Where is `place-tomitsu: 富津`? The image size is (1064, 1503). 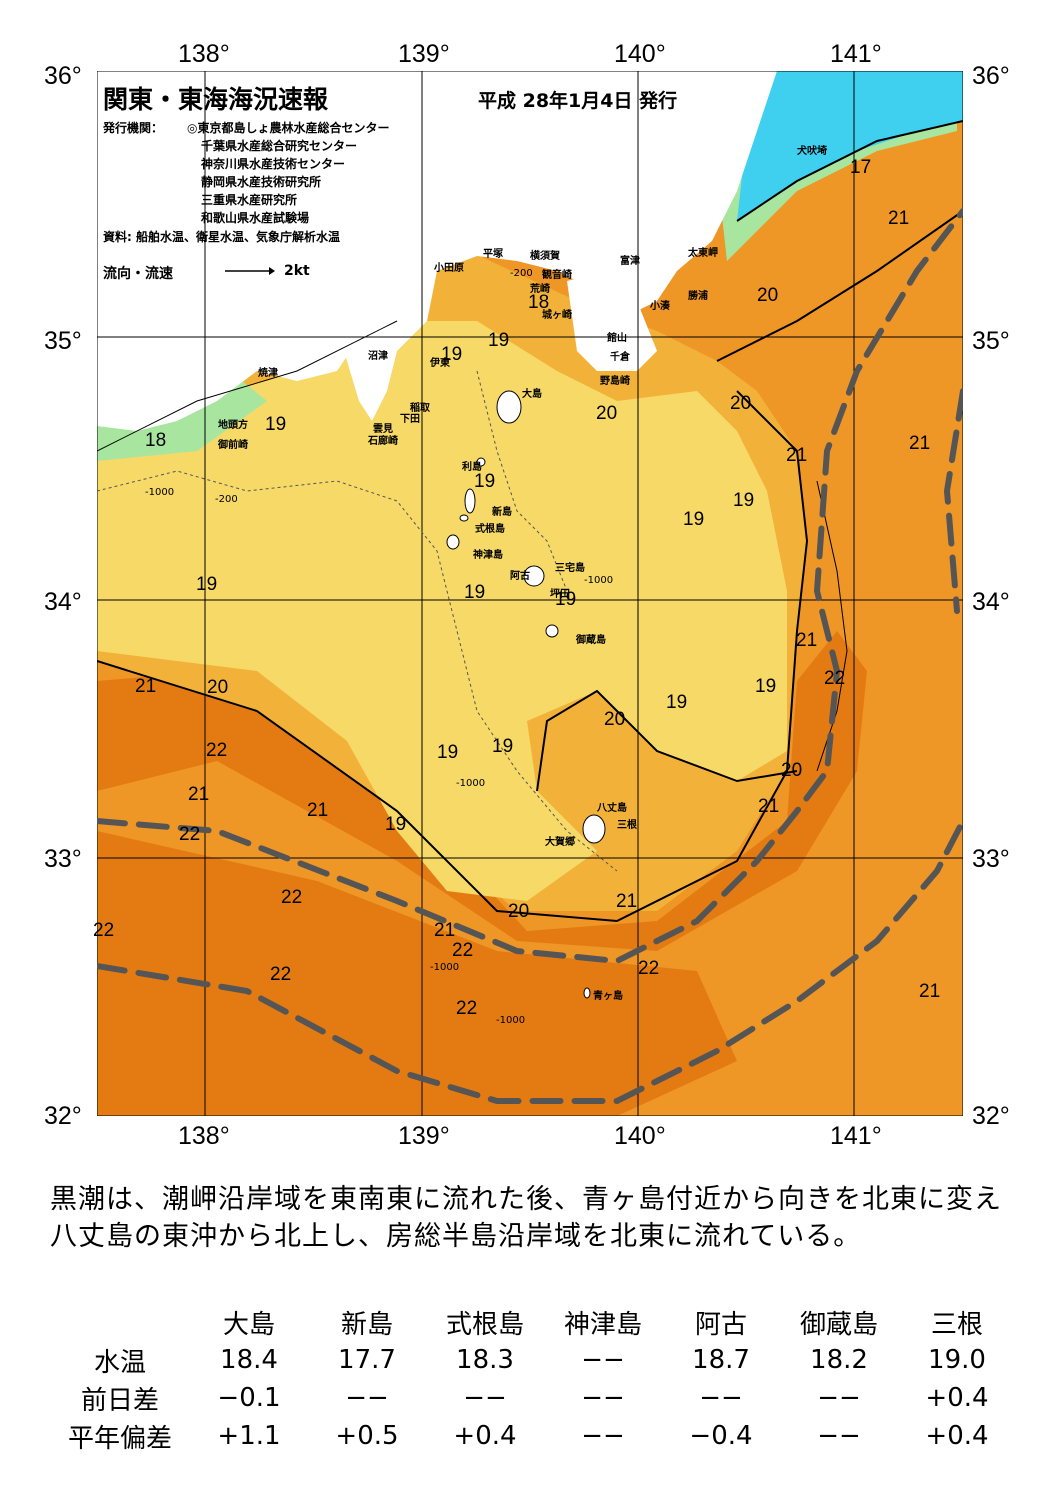 place-tomitsu: 富津 is located at coordinates (630, 261).